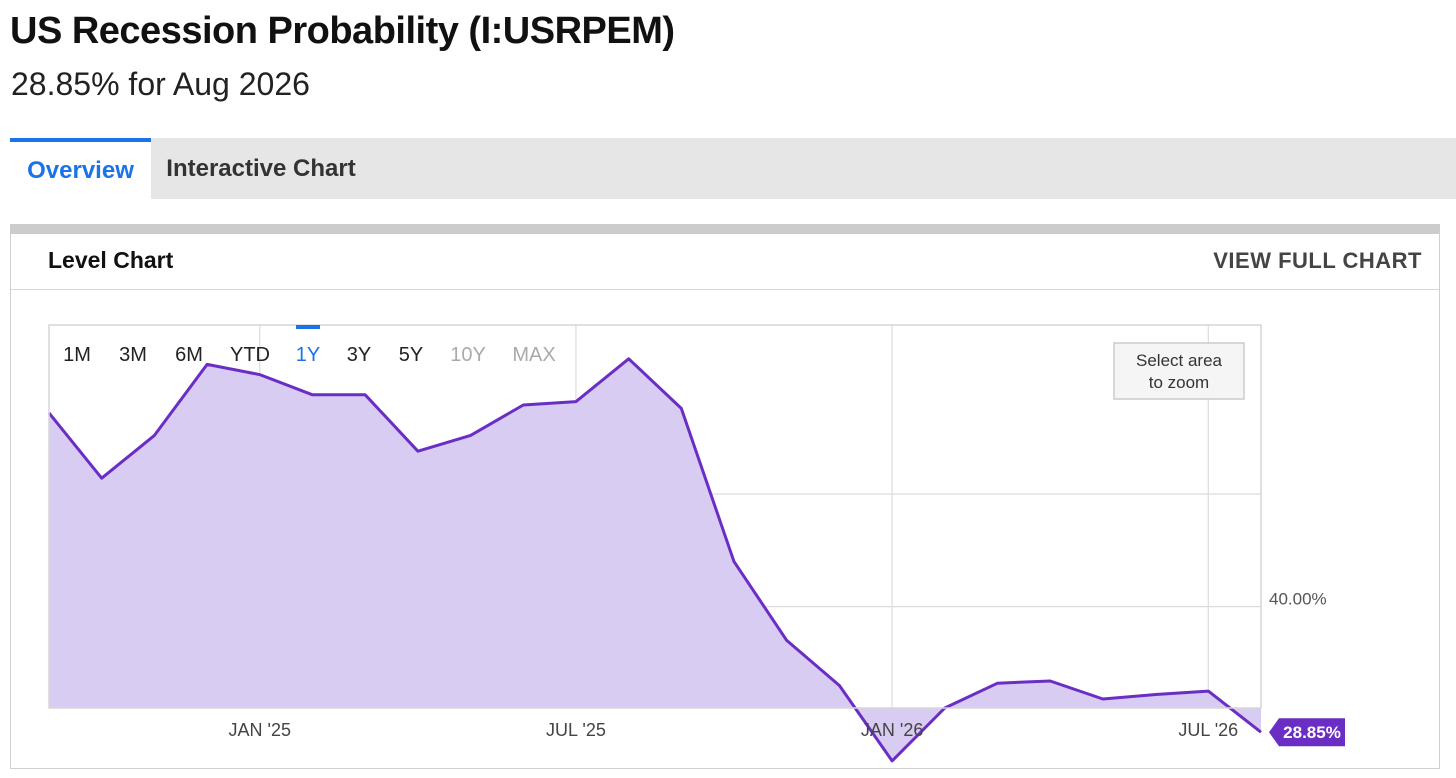 The width and height of the screenshot is (1456, 778). Describe the element at coordinates (308, 327) in the screenshot. I see `active-range-indicator` at that location.